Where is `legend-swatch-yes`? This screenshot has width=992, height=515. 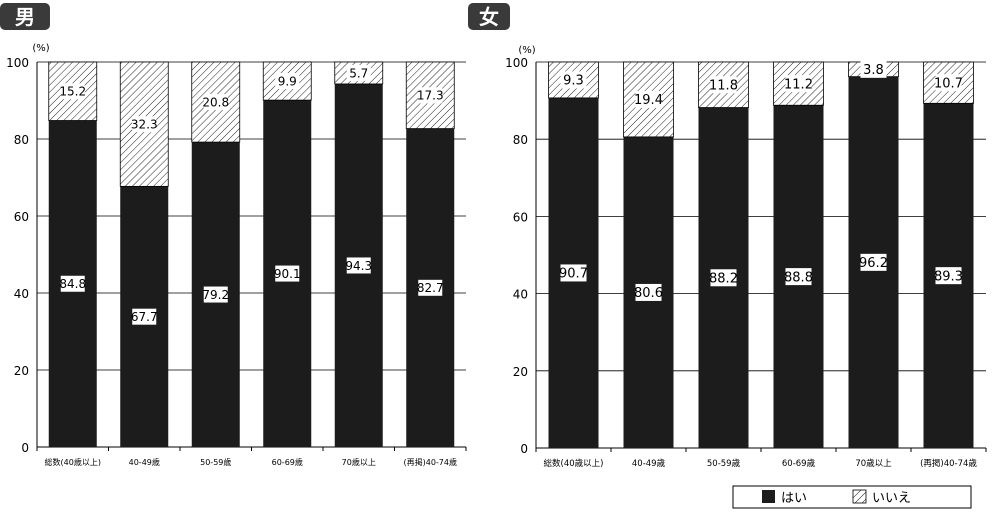
legend-swatch-yes is located at coordinates (768, 496).